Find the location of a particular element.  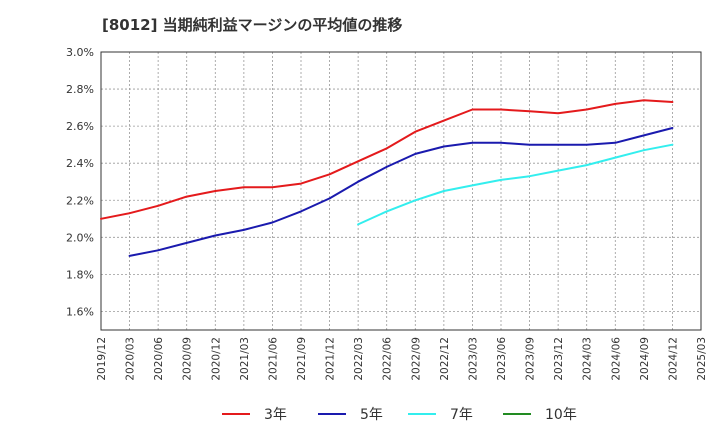

legend-label: 3年 is located at coordinates (275, 415).